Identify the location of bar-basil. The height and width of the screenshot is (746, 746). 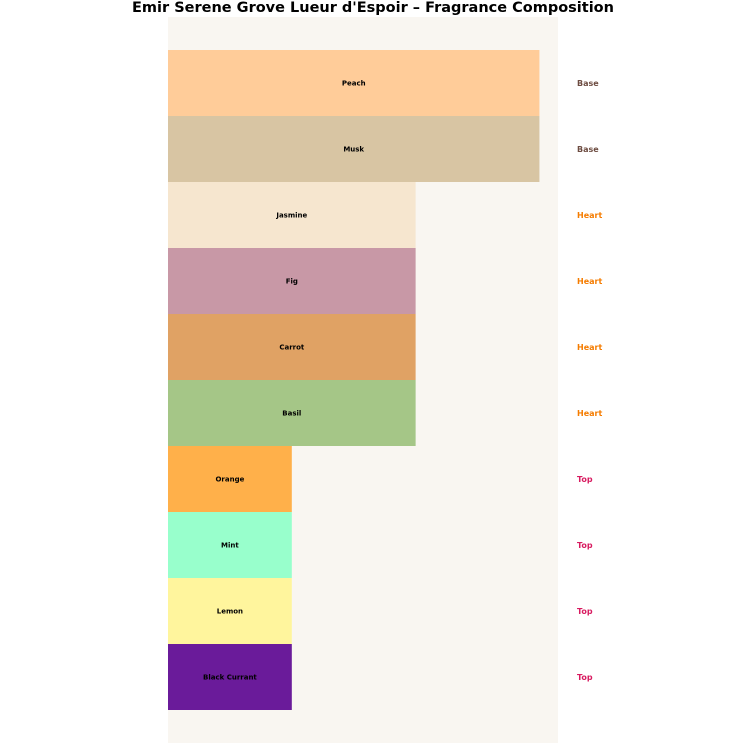
(292, 413).